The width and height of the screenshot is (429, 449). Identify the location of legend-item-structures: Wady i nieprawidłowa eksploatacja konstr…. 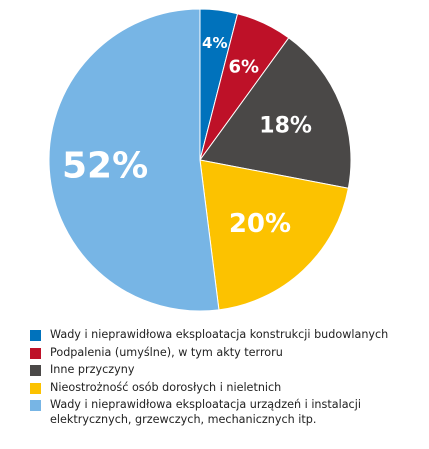
(227, 335).